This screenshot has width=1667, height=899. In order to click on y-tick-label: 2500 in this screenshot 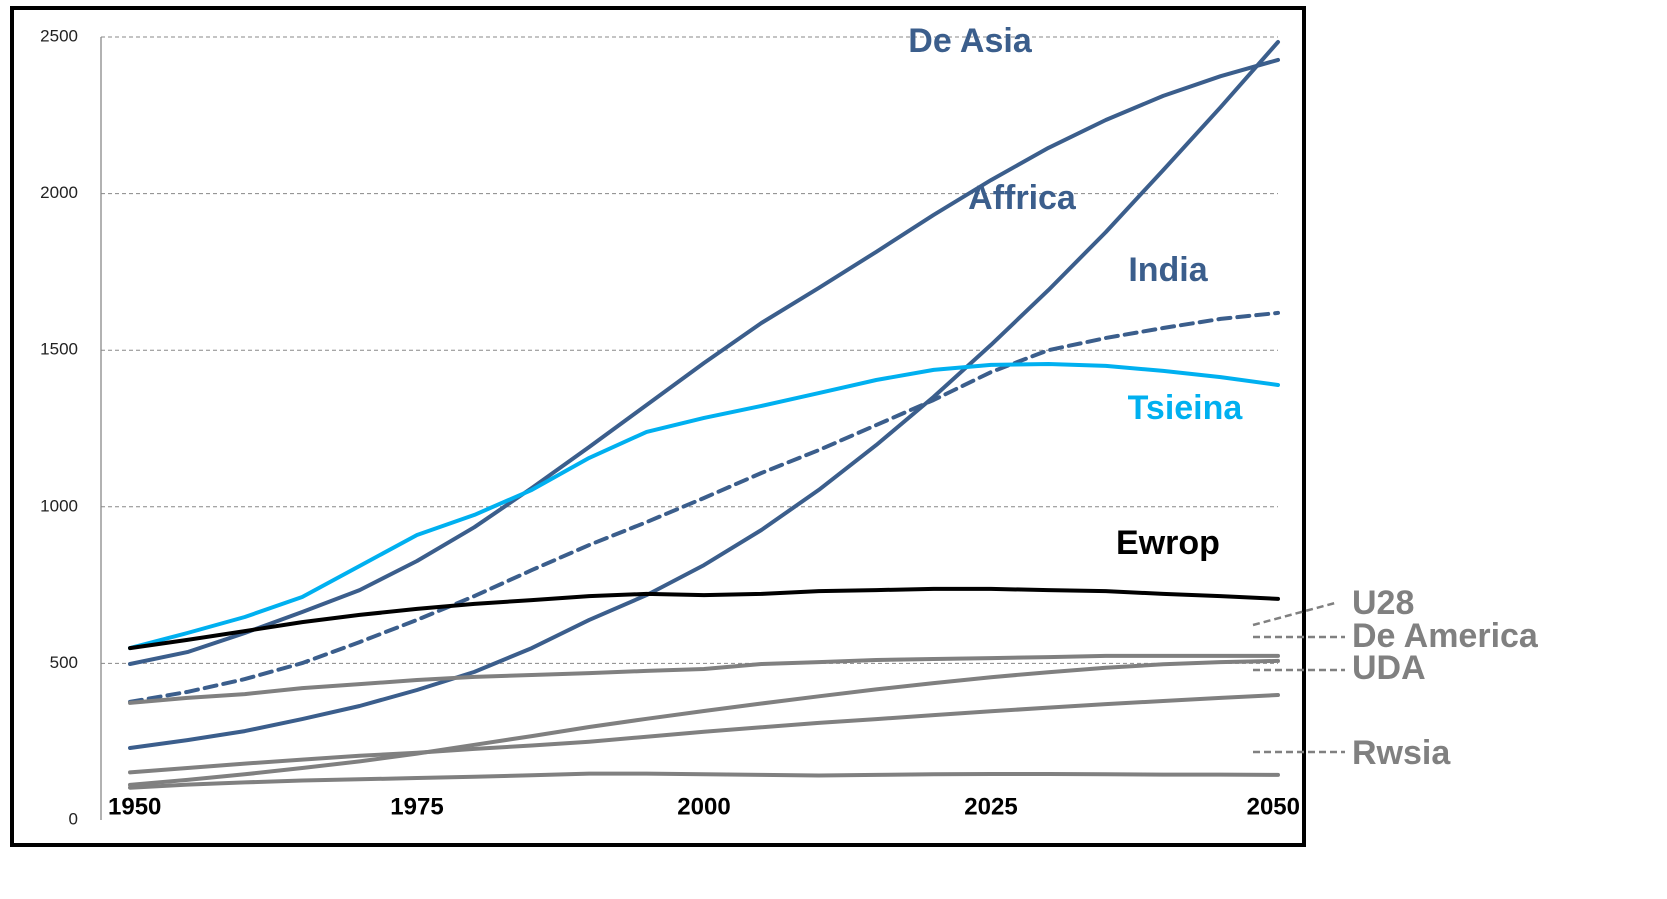, I will do `click(59, 35)`.